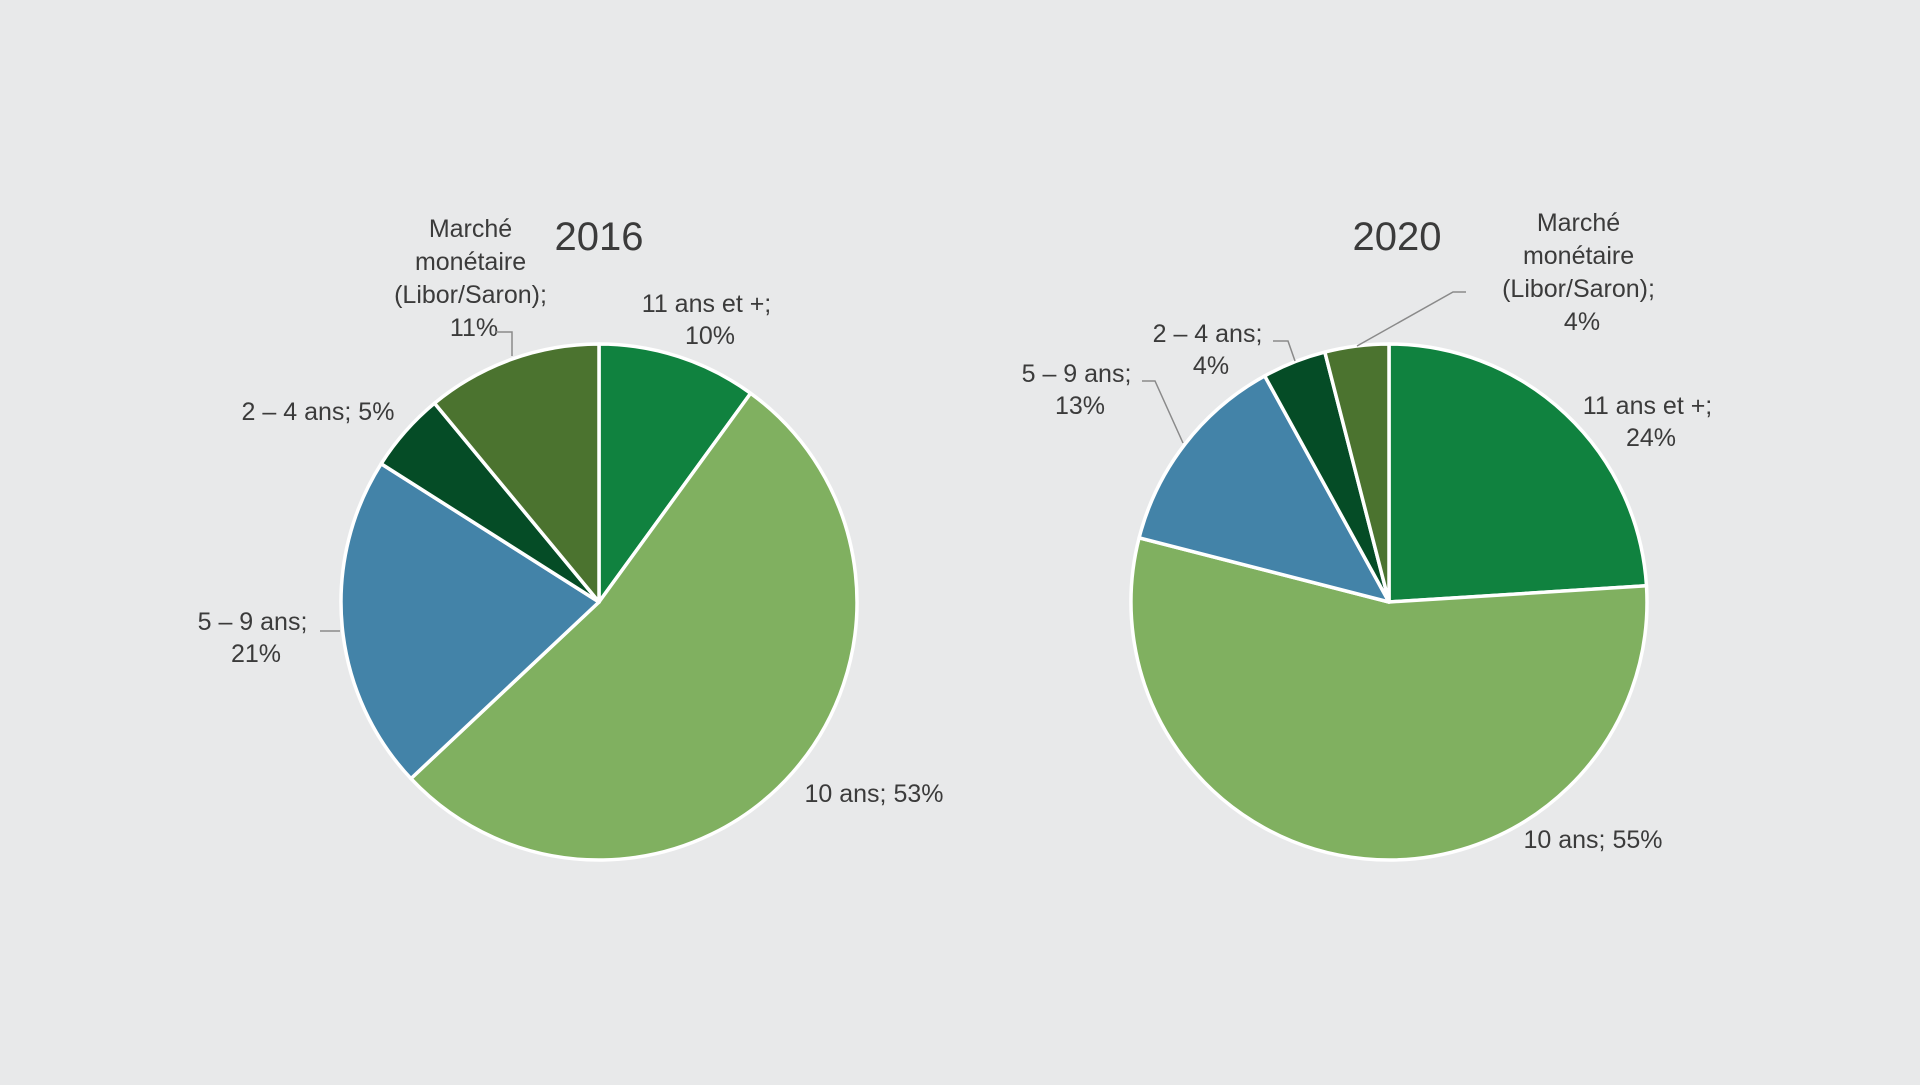 The width and height of the screenshot is (1920, 1085). What do you see at coordinates (1211, 350) in the screenshot?
I see `svg-text: 2 – 4 ans; 4%` at bounding box center [1211, 350].